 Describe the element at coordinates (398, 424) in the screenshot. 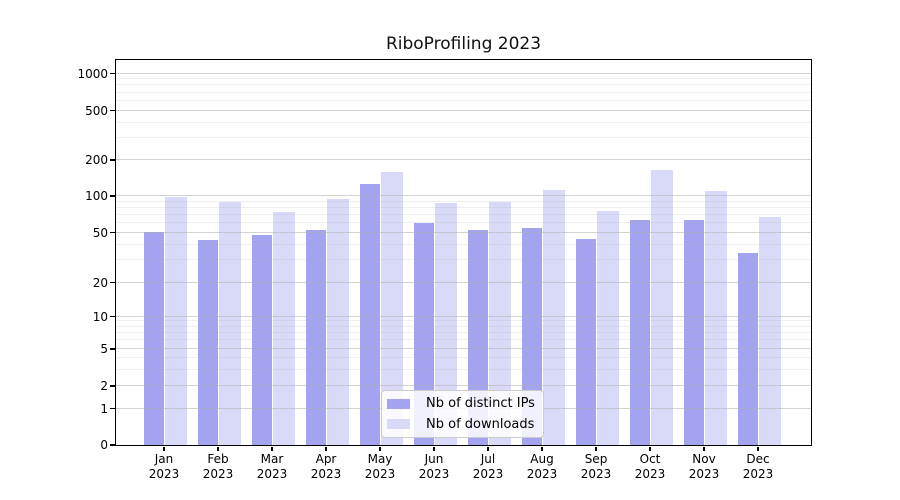

I see `legend-swatch-downloads` at that location.